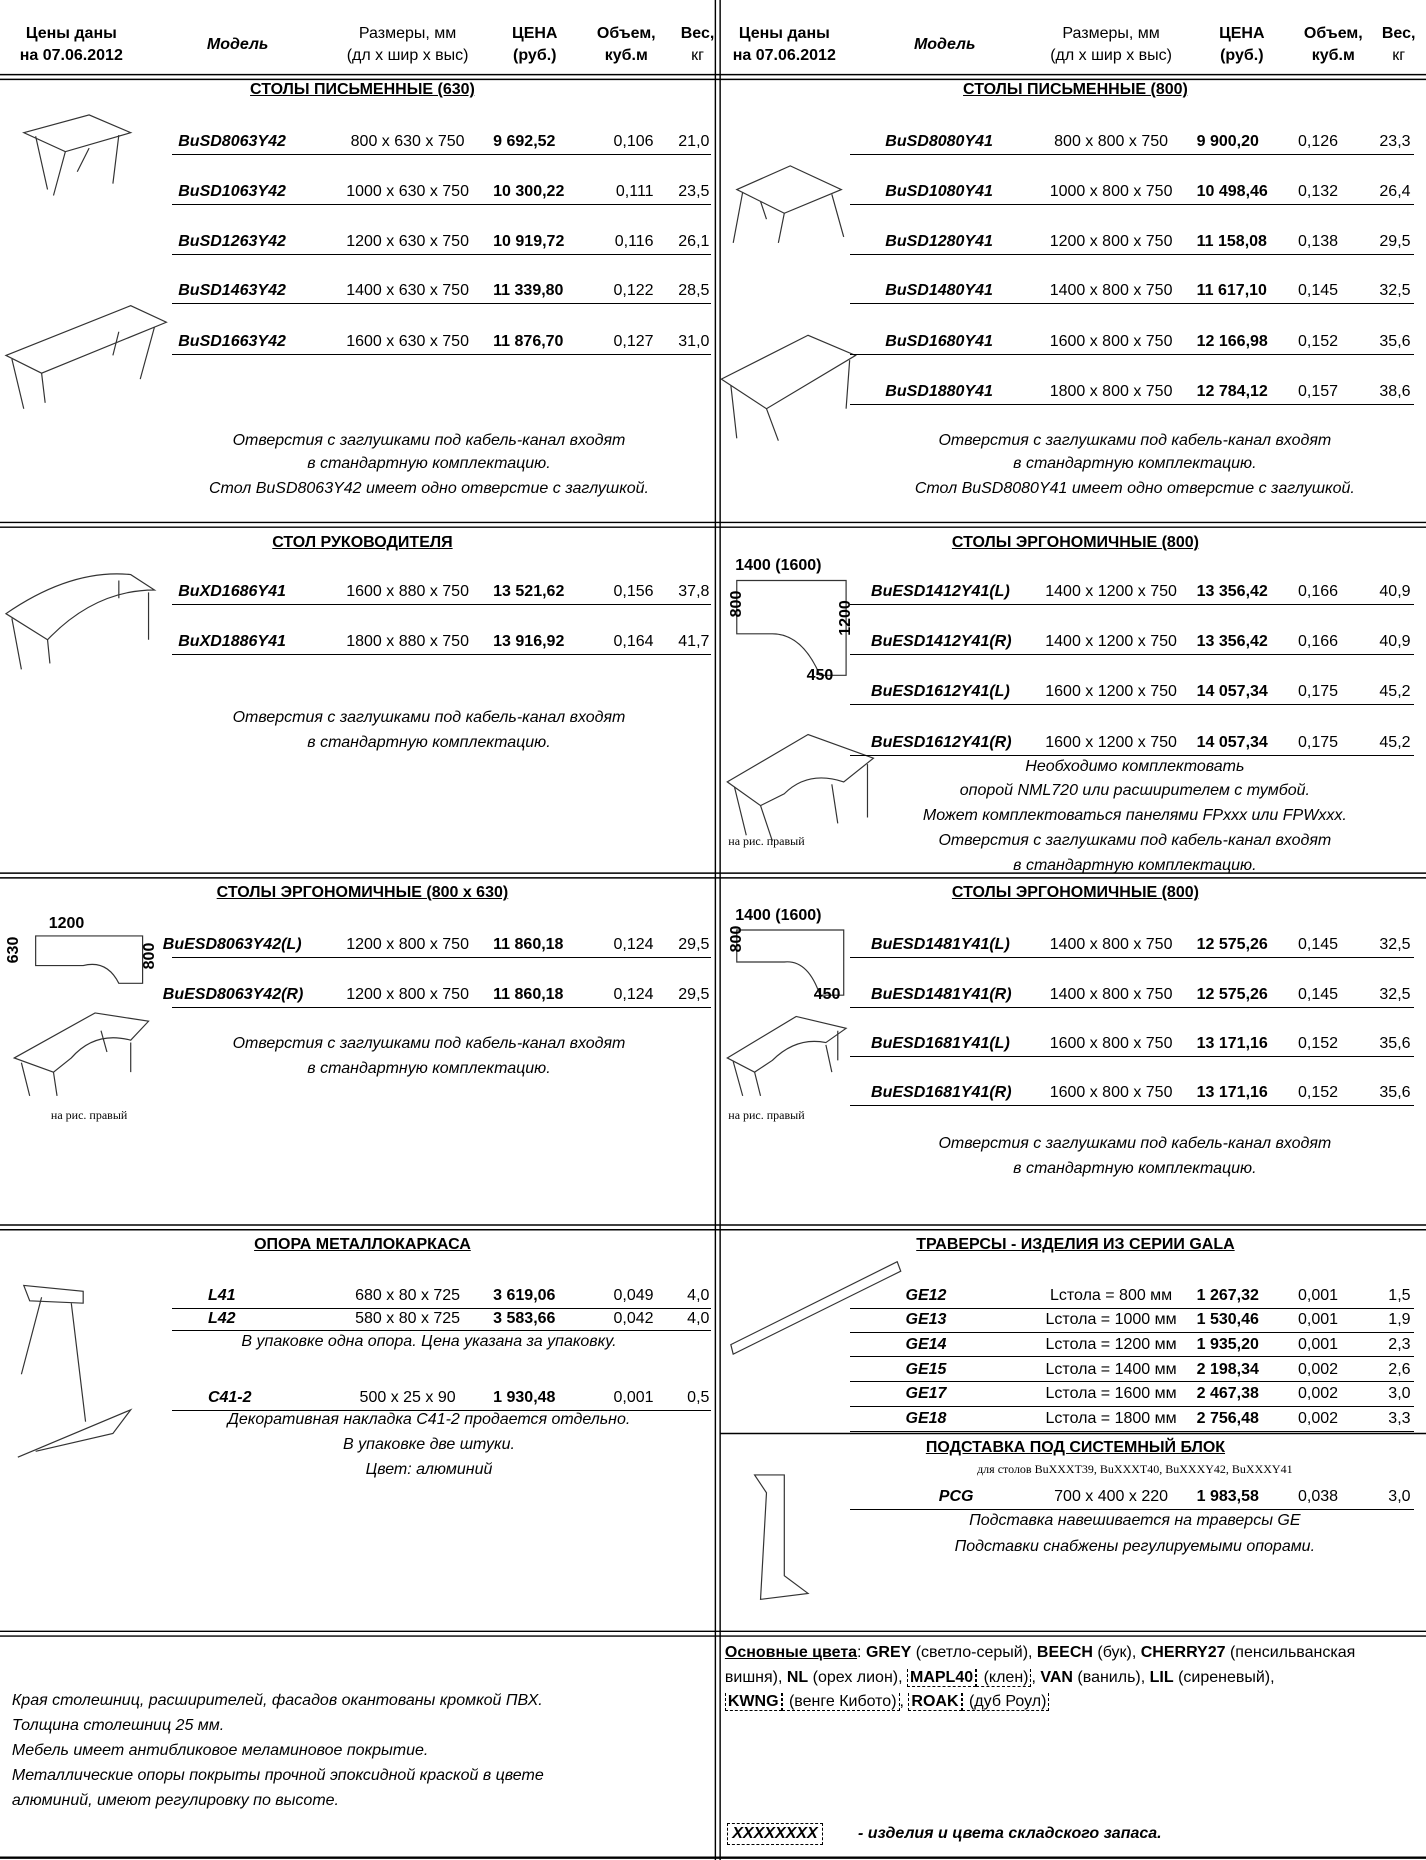 The width and height of the screenshot is (1426, 1860). I want to click on volume: 0,157, so click(1318, 392).